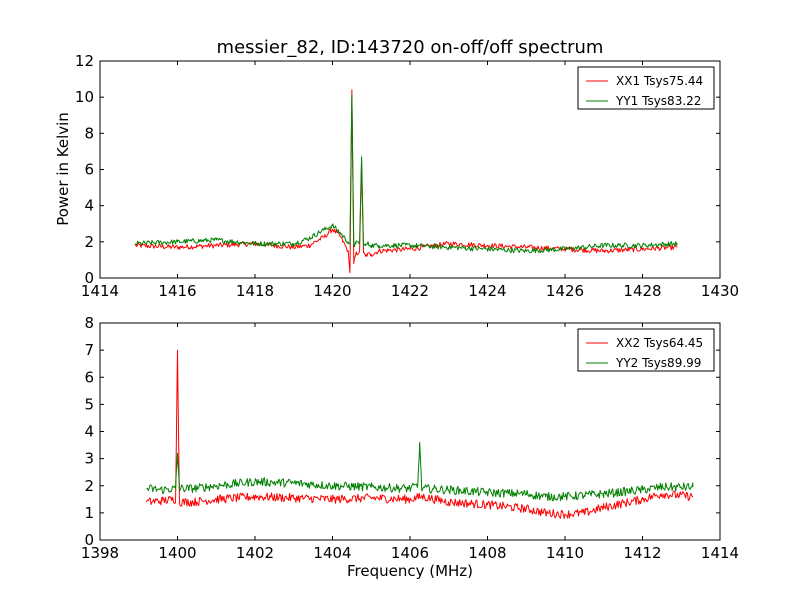 The image size is (800, 600). What do you see at coordinates (255, 553) in the screenshot?
I see `bottom-x-tick-label: 1402` at bounding box center [255, 553].